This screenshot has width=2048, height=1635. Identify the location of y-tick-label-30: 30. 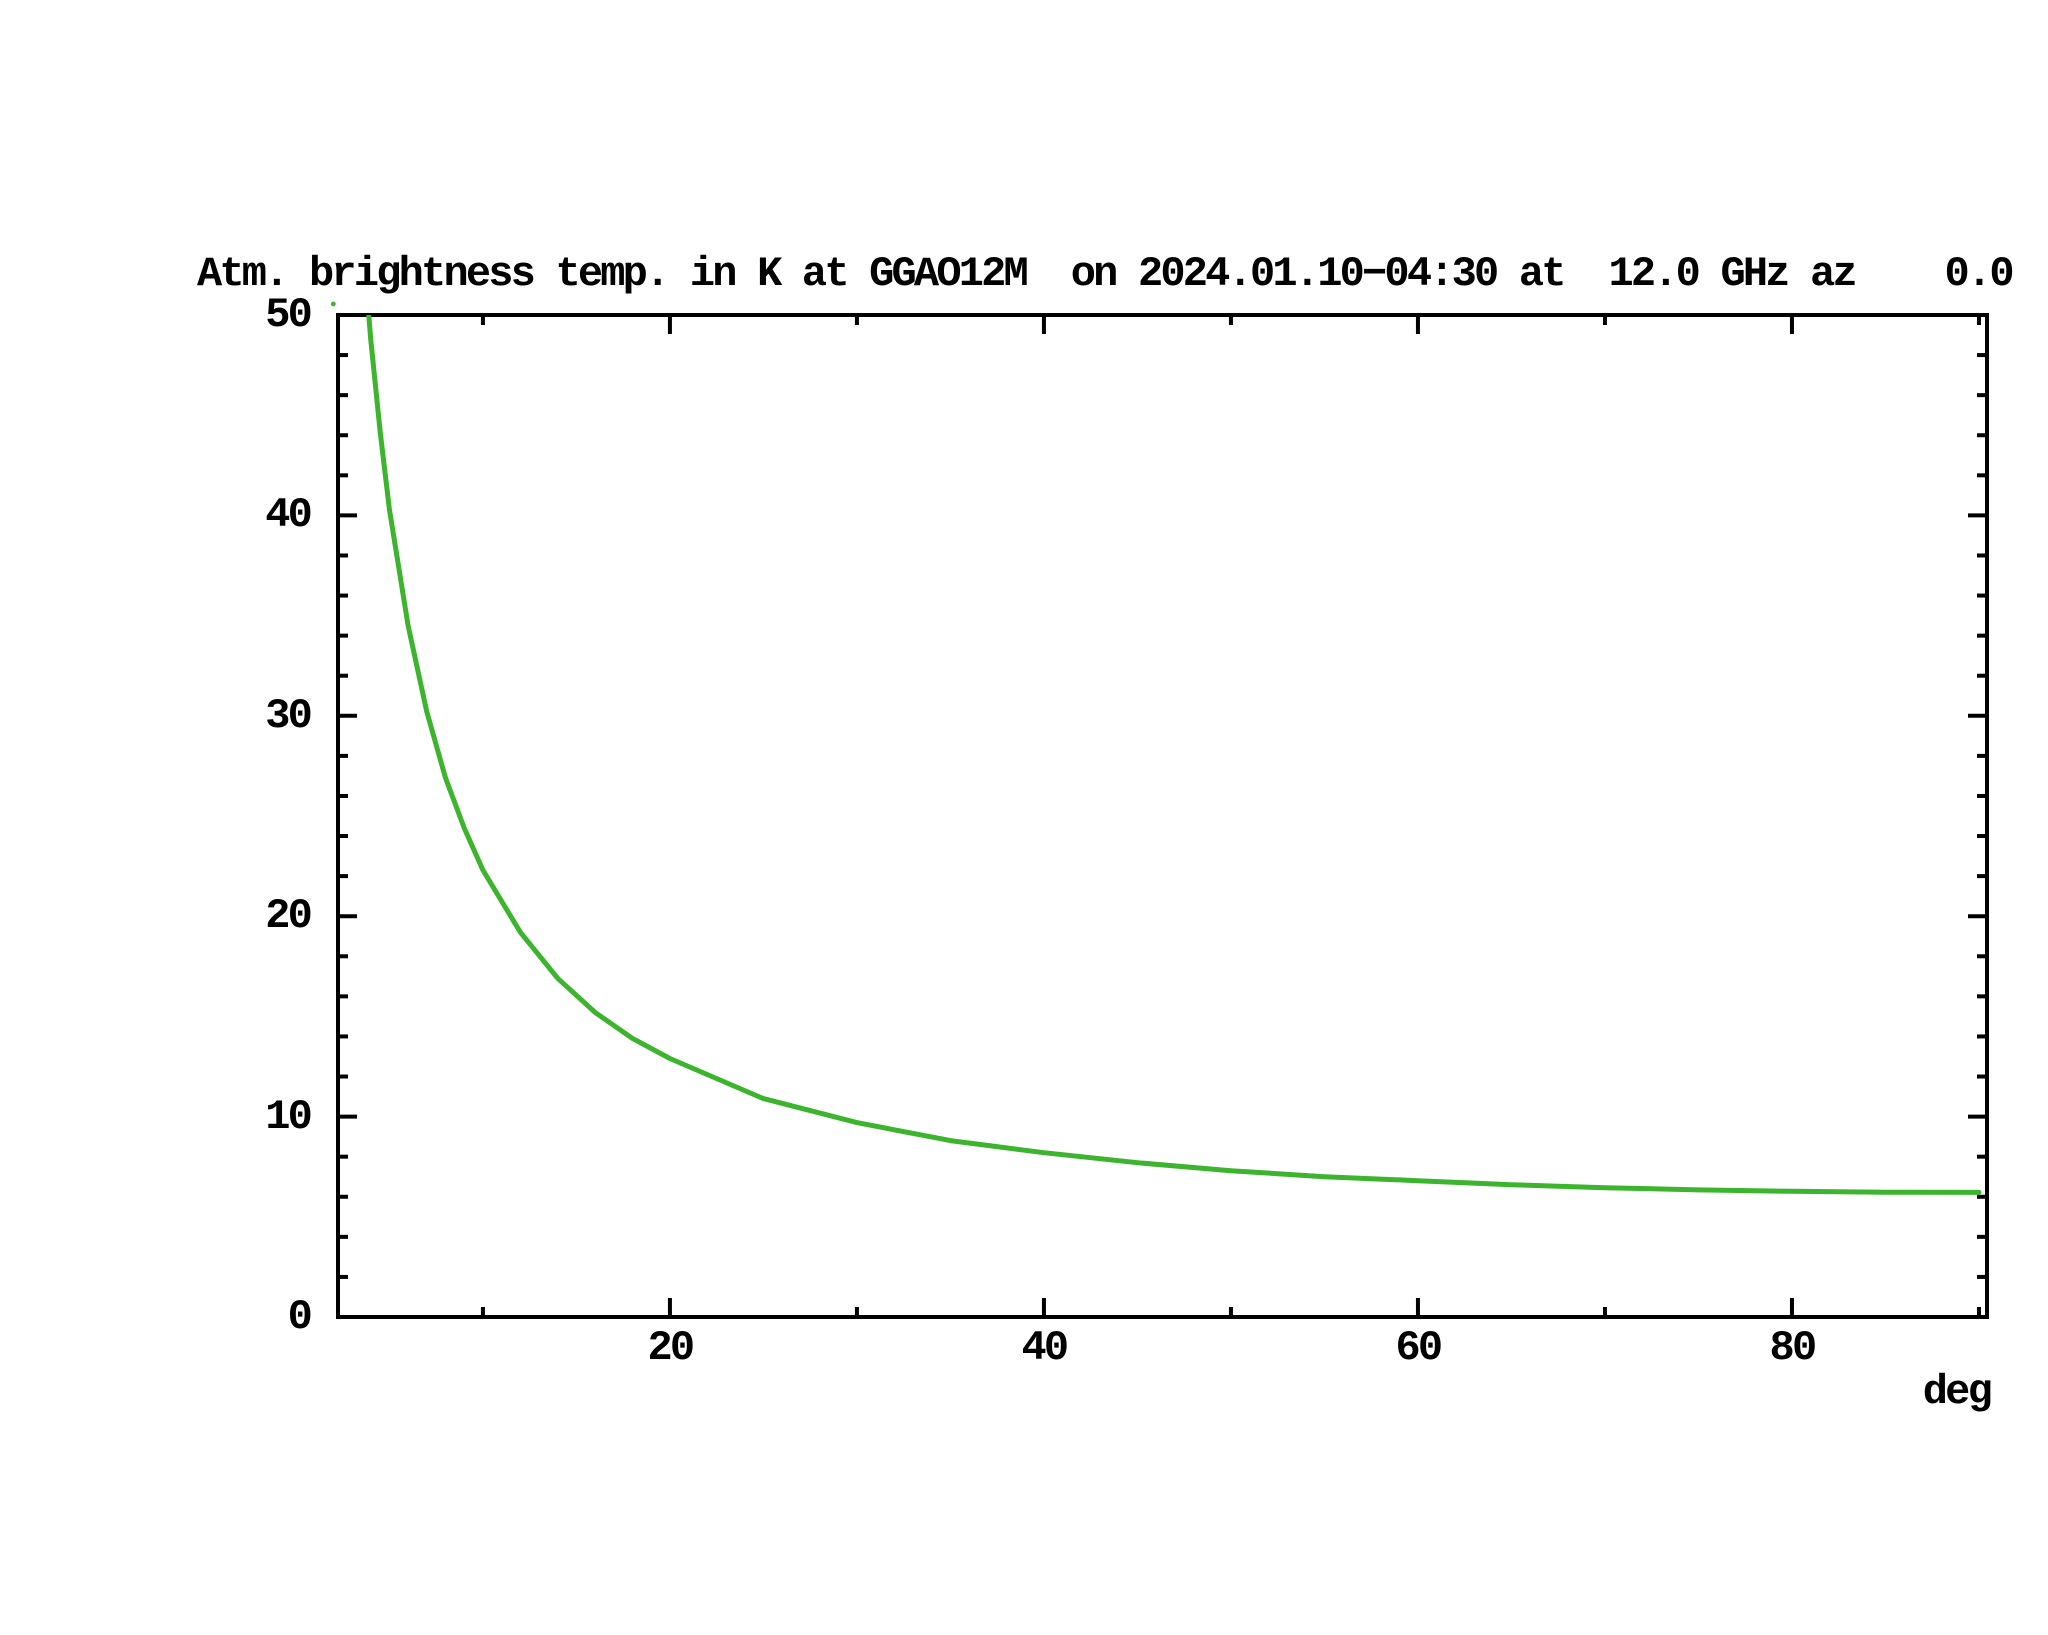
(289, 715).